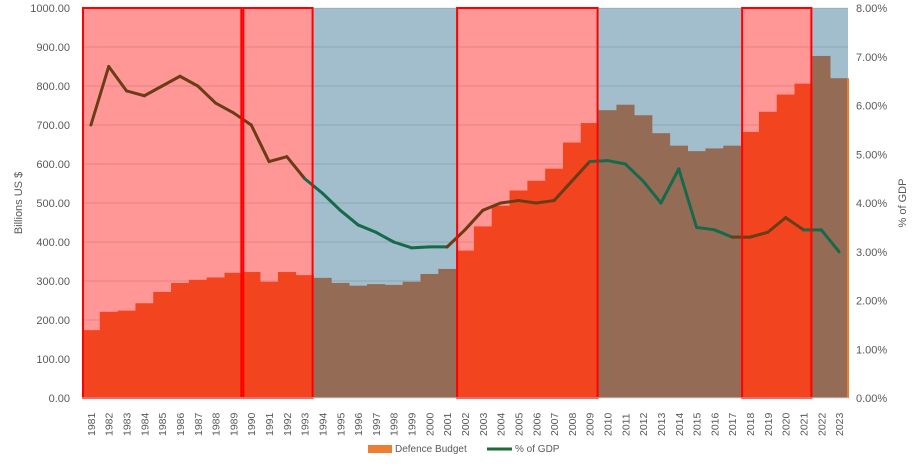 Image resolution: width=921 pixels, height=469 pixels. I want to click on bar-1995, so click(340, 340).